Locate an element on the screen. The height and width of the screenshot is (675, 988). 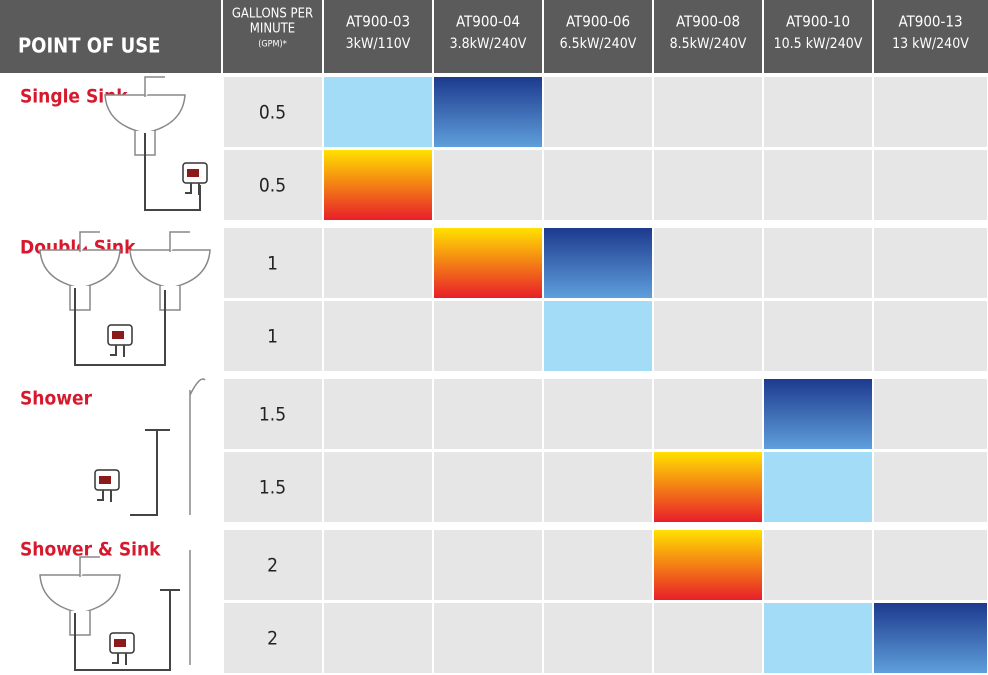
model-name: AT900-03 is located at coordinates (378, 22).